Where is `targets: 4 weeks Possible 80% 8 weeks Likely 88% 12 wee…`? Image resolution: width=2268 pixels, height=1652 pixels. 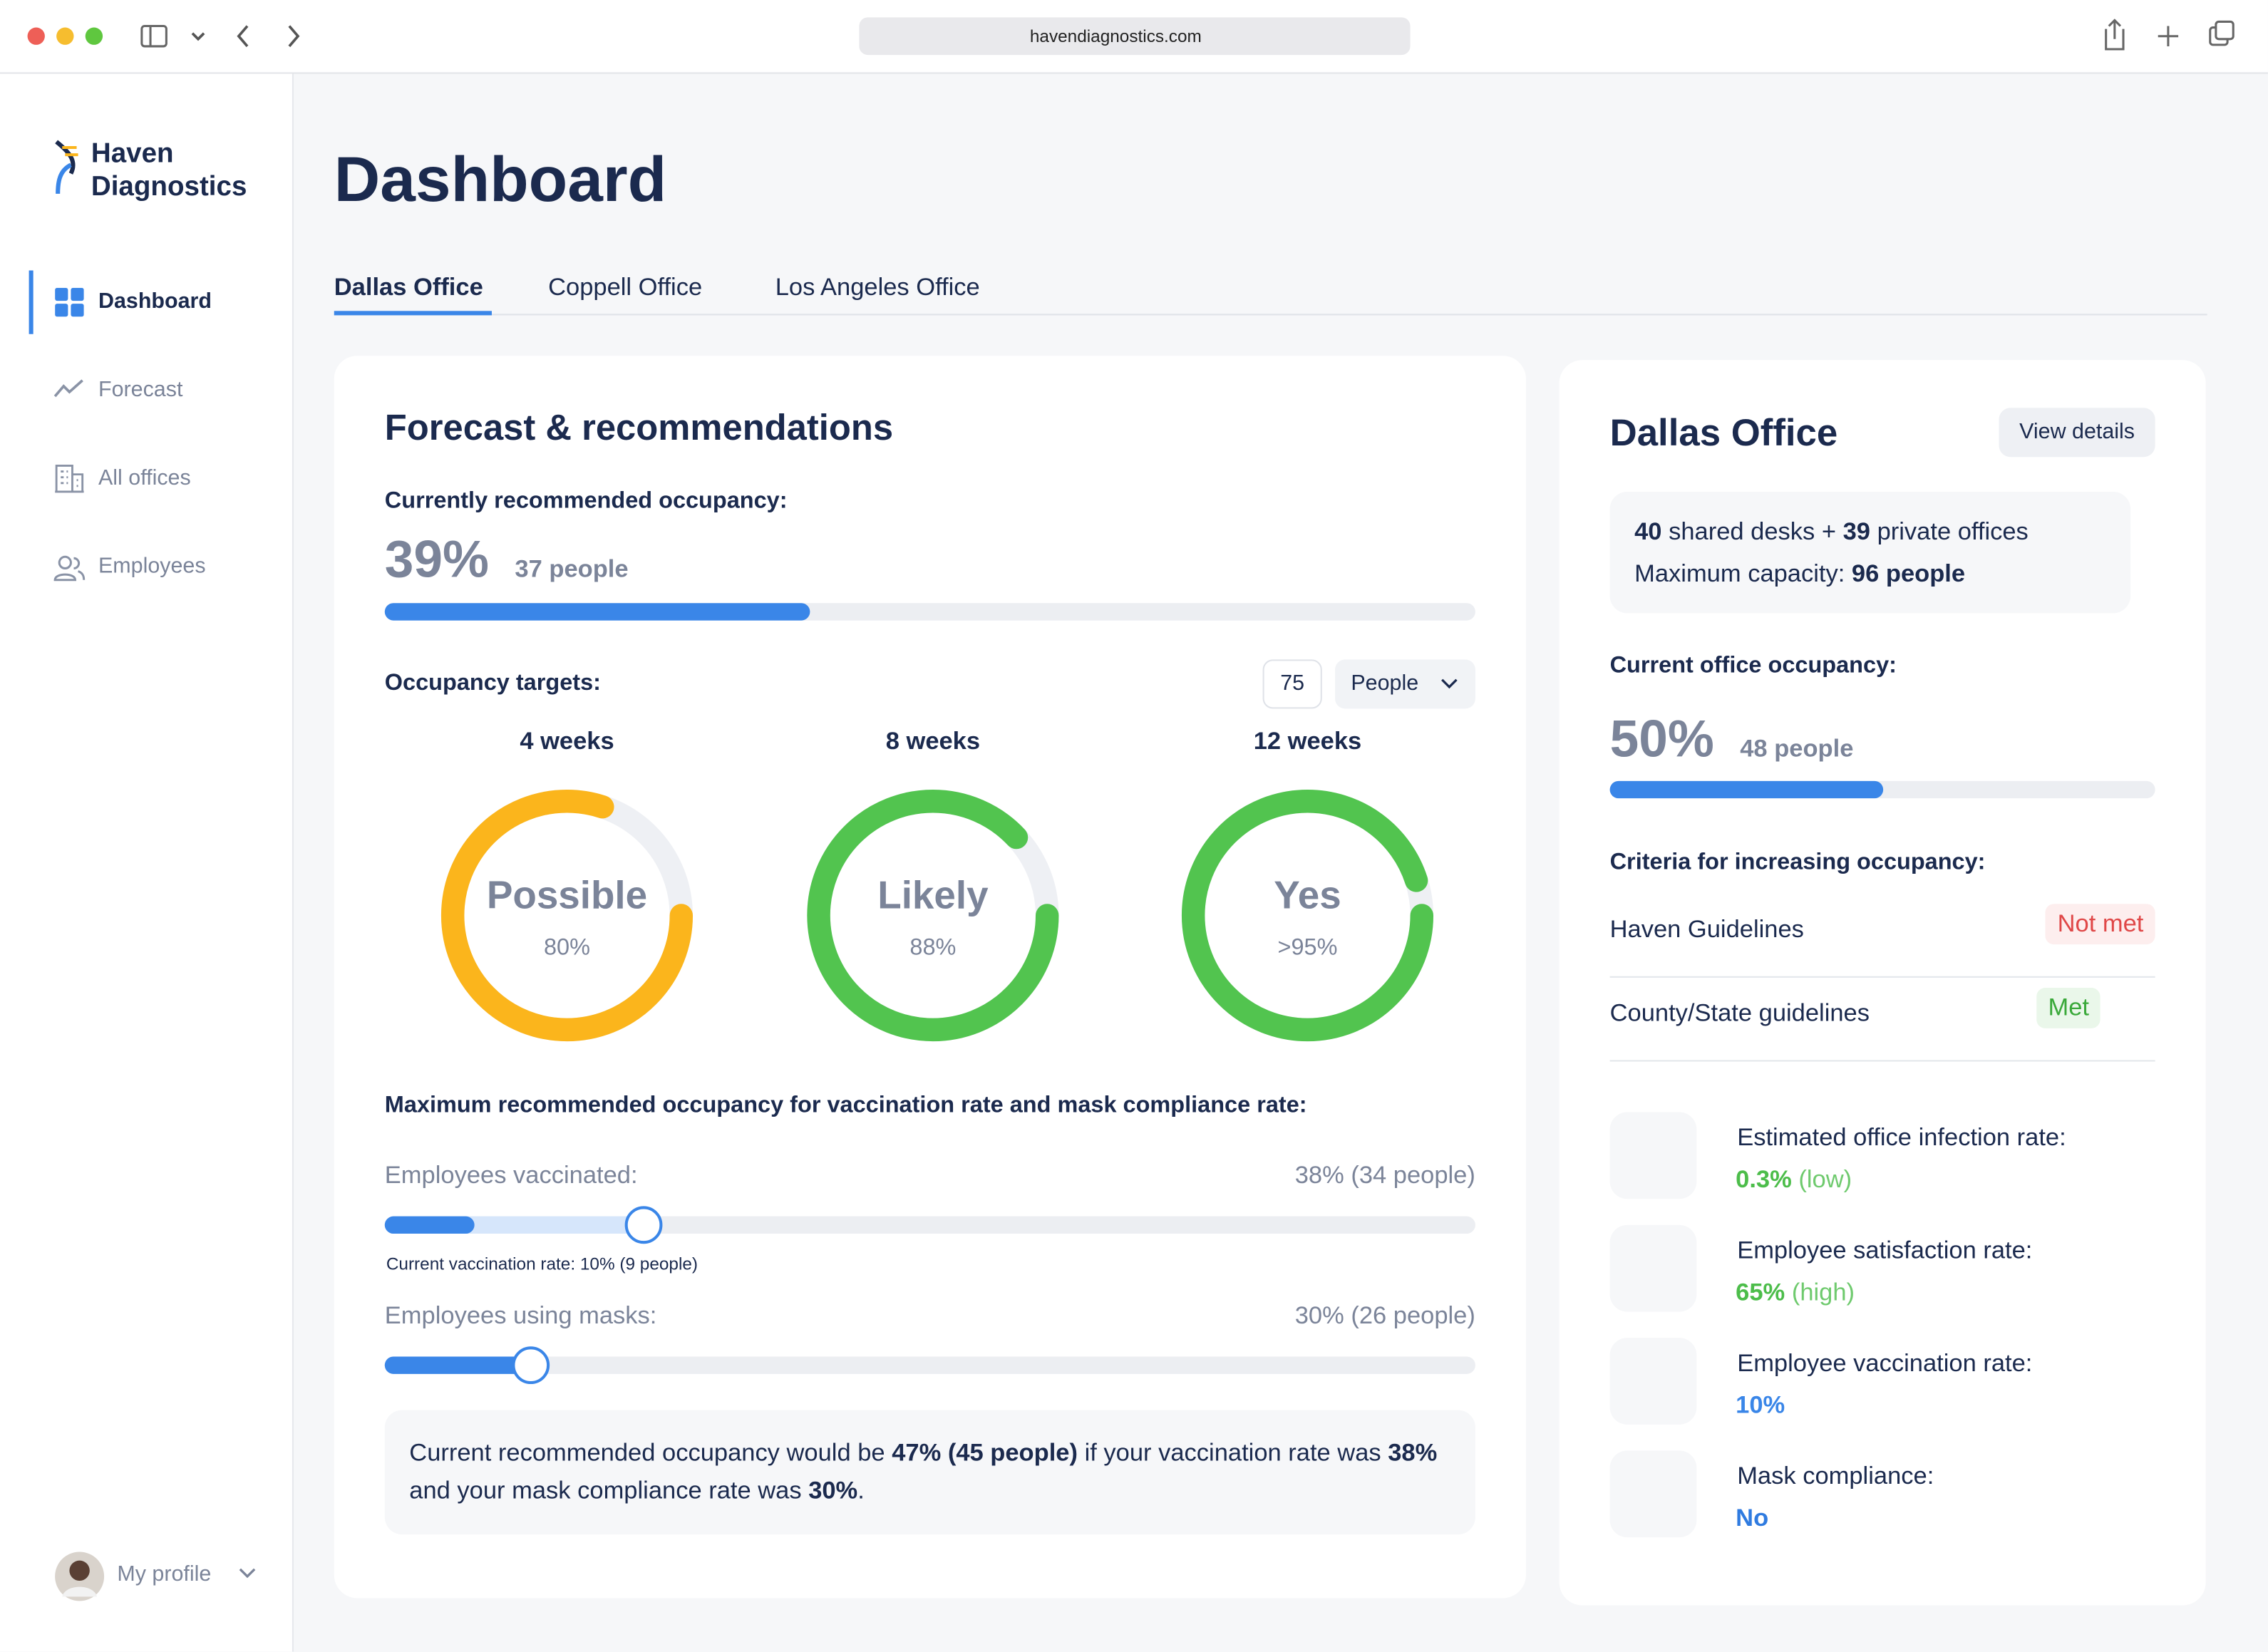 targets: 4 weeks Possible 80% 8 weeks Likely 88% 12 wee… is located at coordinates (937, 885).